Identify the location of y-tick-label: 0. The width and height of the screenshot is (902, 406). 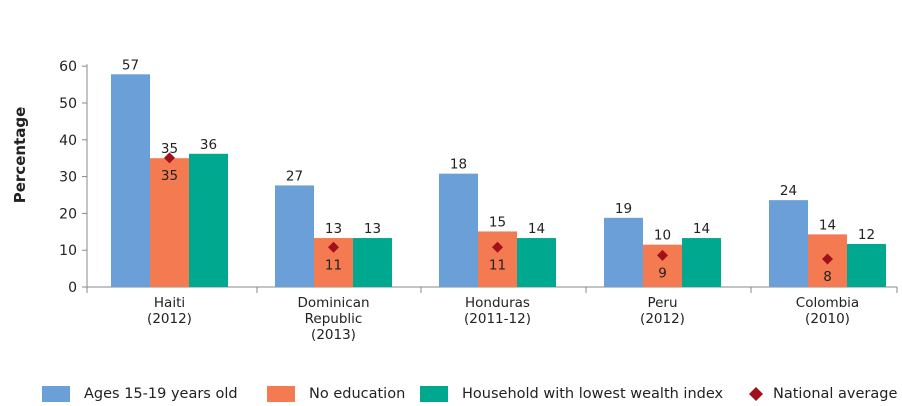
(72, 288).